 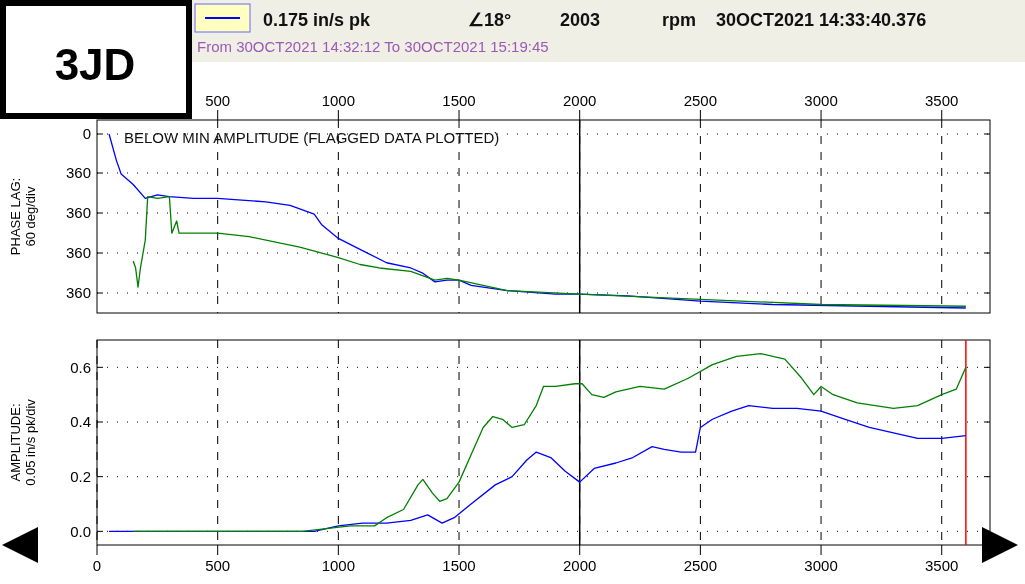 What do you see at coordinates (373, 46) in the screenshot?
I see `text: From 30OCT2021 14:32:12 To 30OCT2021 15:19:45` at bounding box center [373, 46].